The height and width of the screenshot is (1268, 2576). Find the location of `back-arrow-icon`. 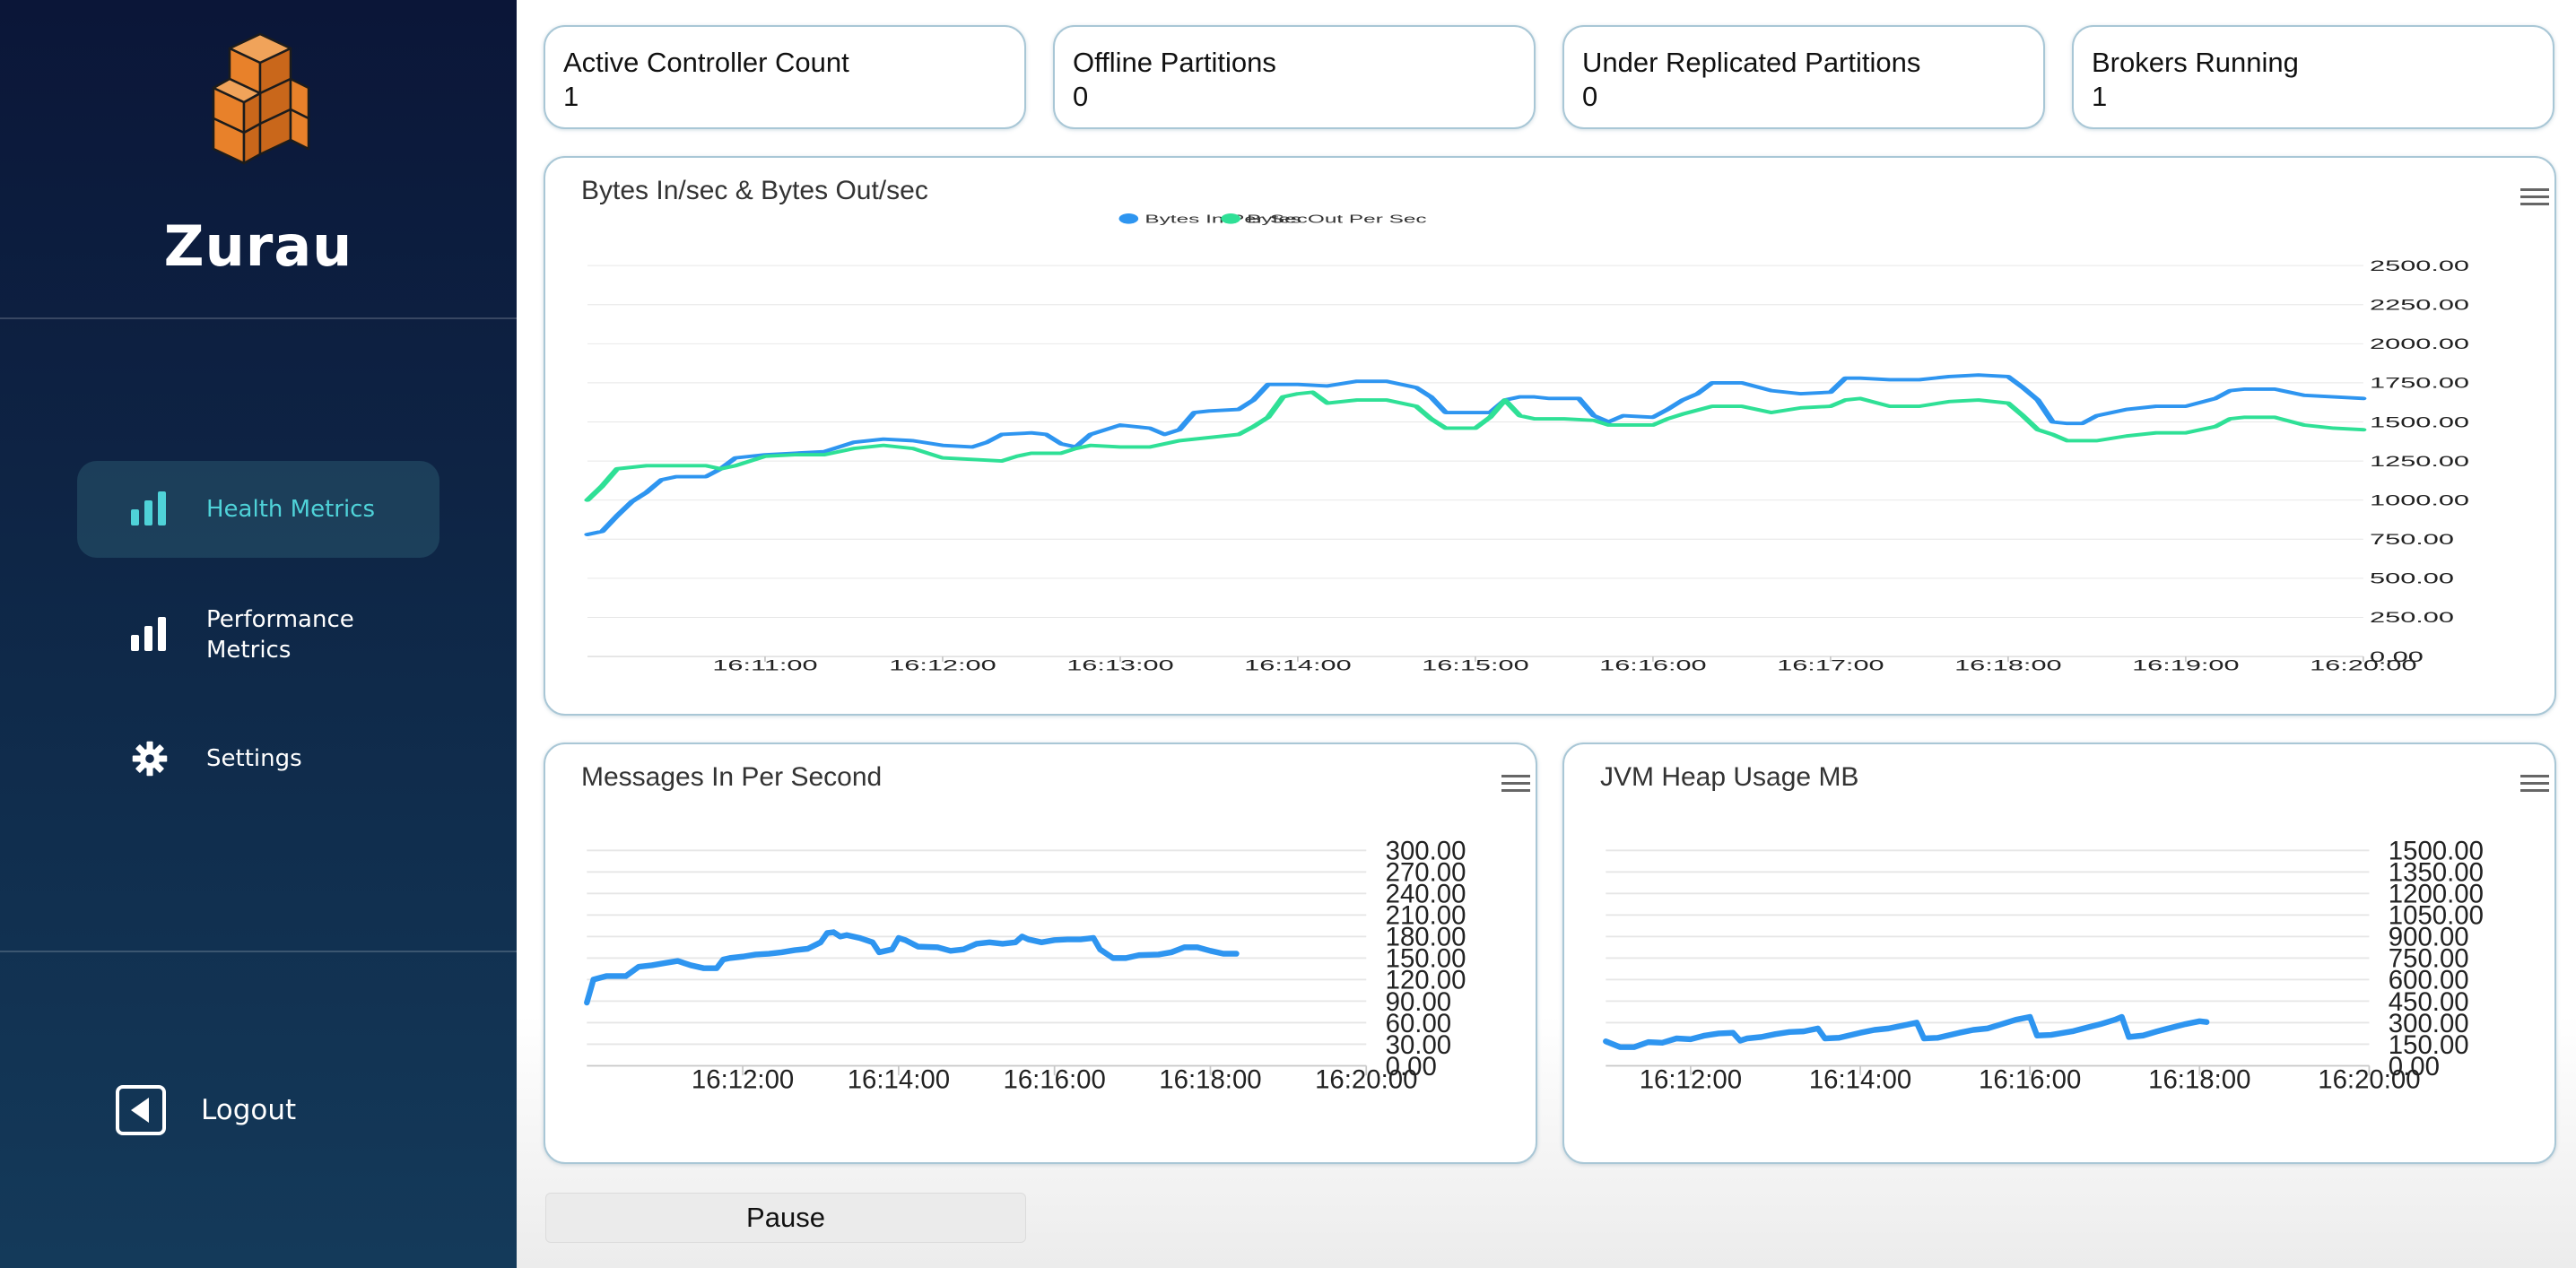

back-arrow-icon is located at coordinates (141, 1110).